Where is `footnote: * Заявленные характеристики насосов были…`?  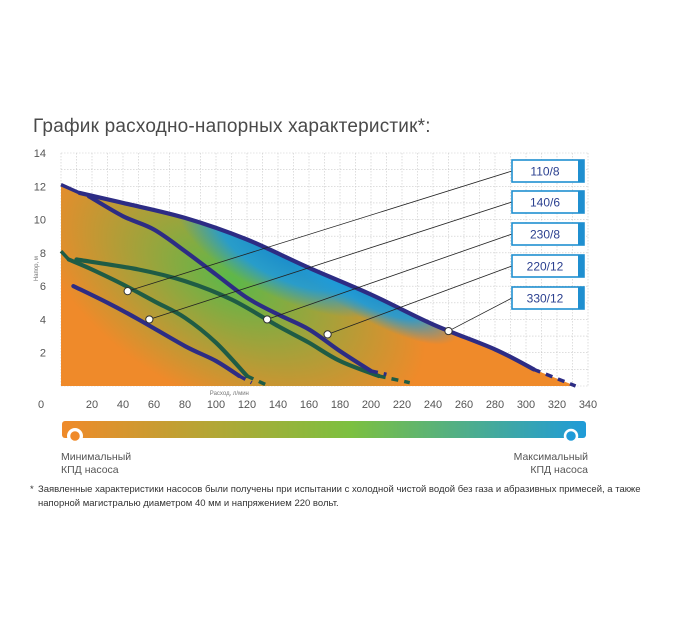 footnote: * Заявленные характеристики насосов были… is located at coordinates (342, 497).